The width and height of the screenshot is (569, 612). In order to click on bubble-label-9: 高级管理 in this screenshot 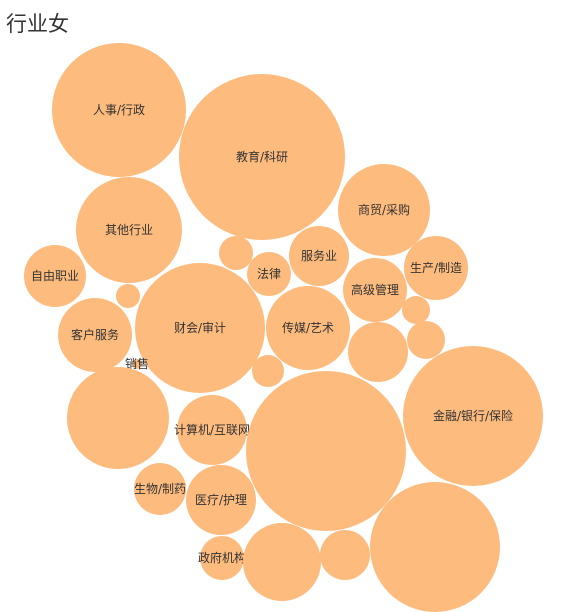, I will do `click(375, 289)`.